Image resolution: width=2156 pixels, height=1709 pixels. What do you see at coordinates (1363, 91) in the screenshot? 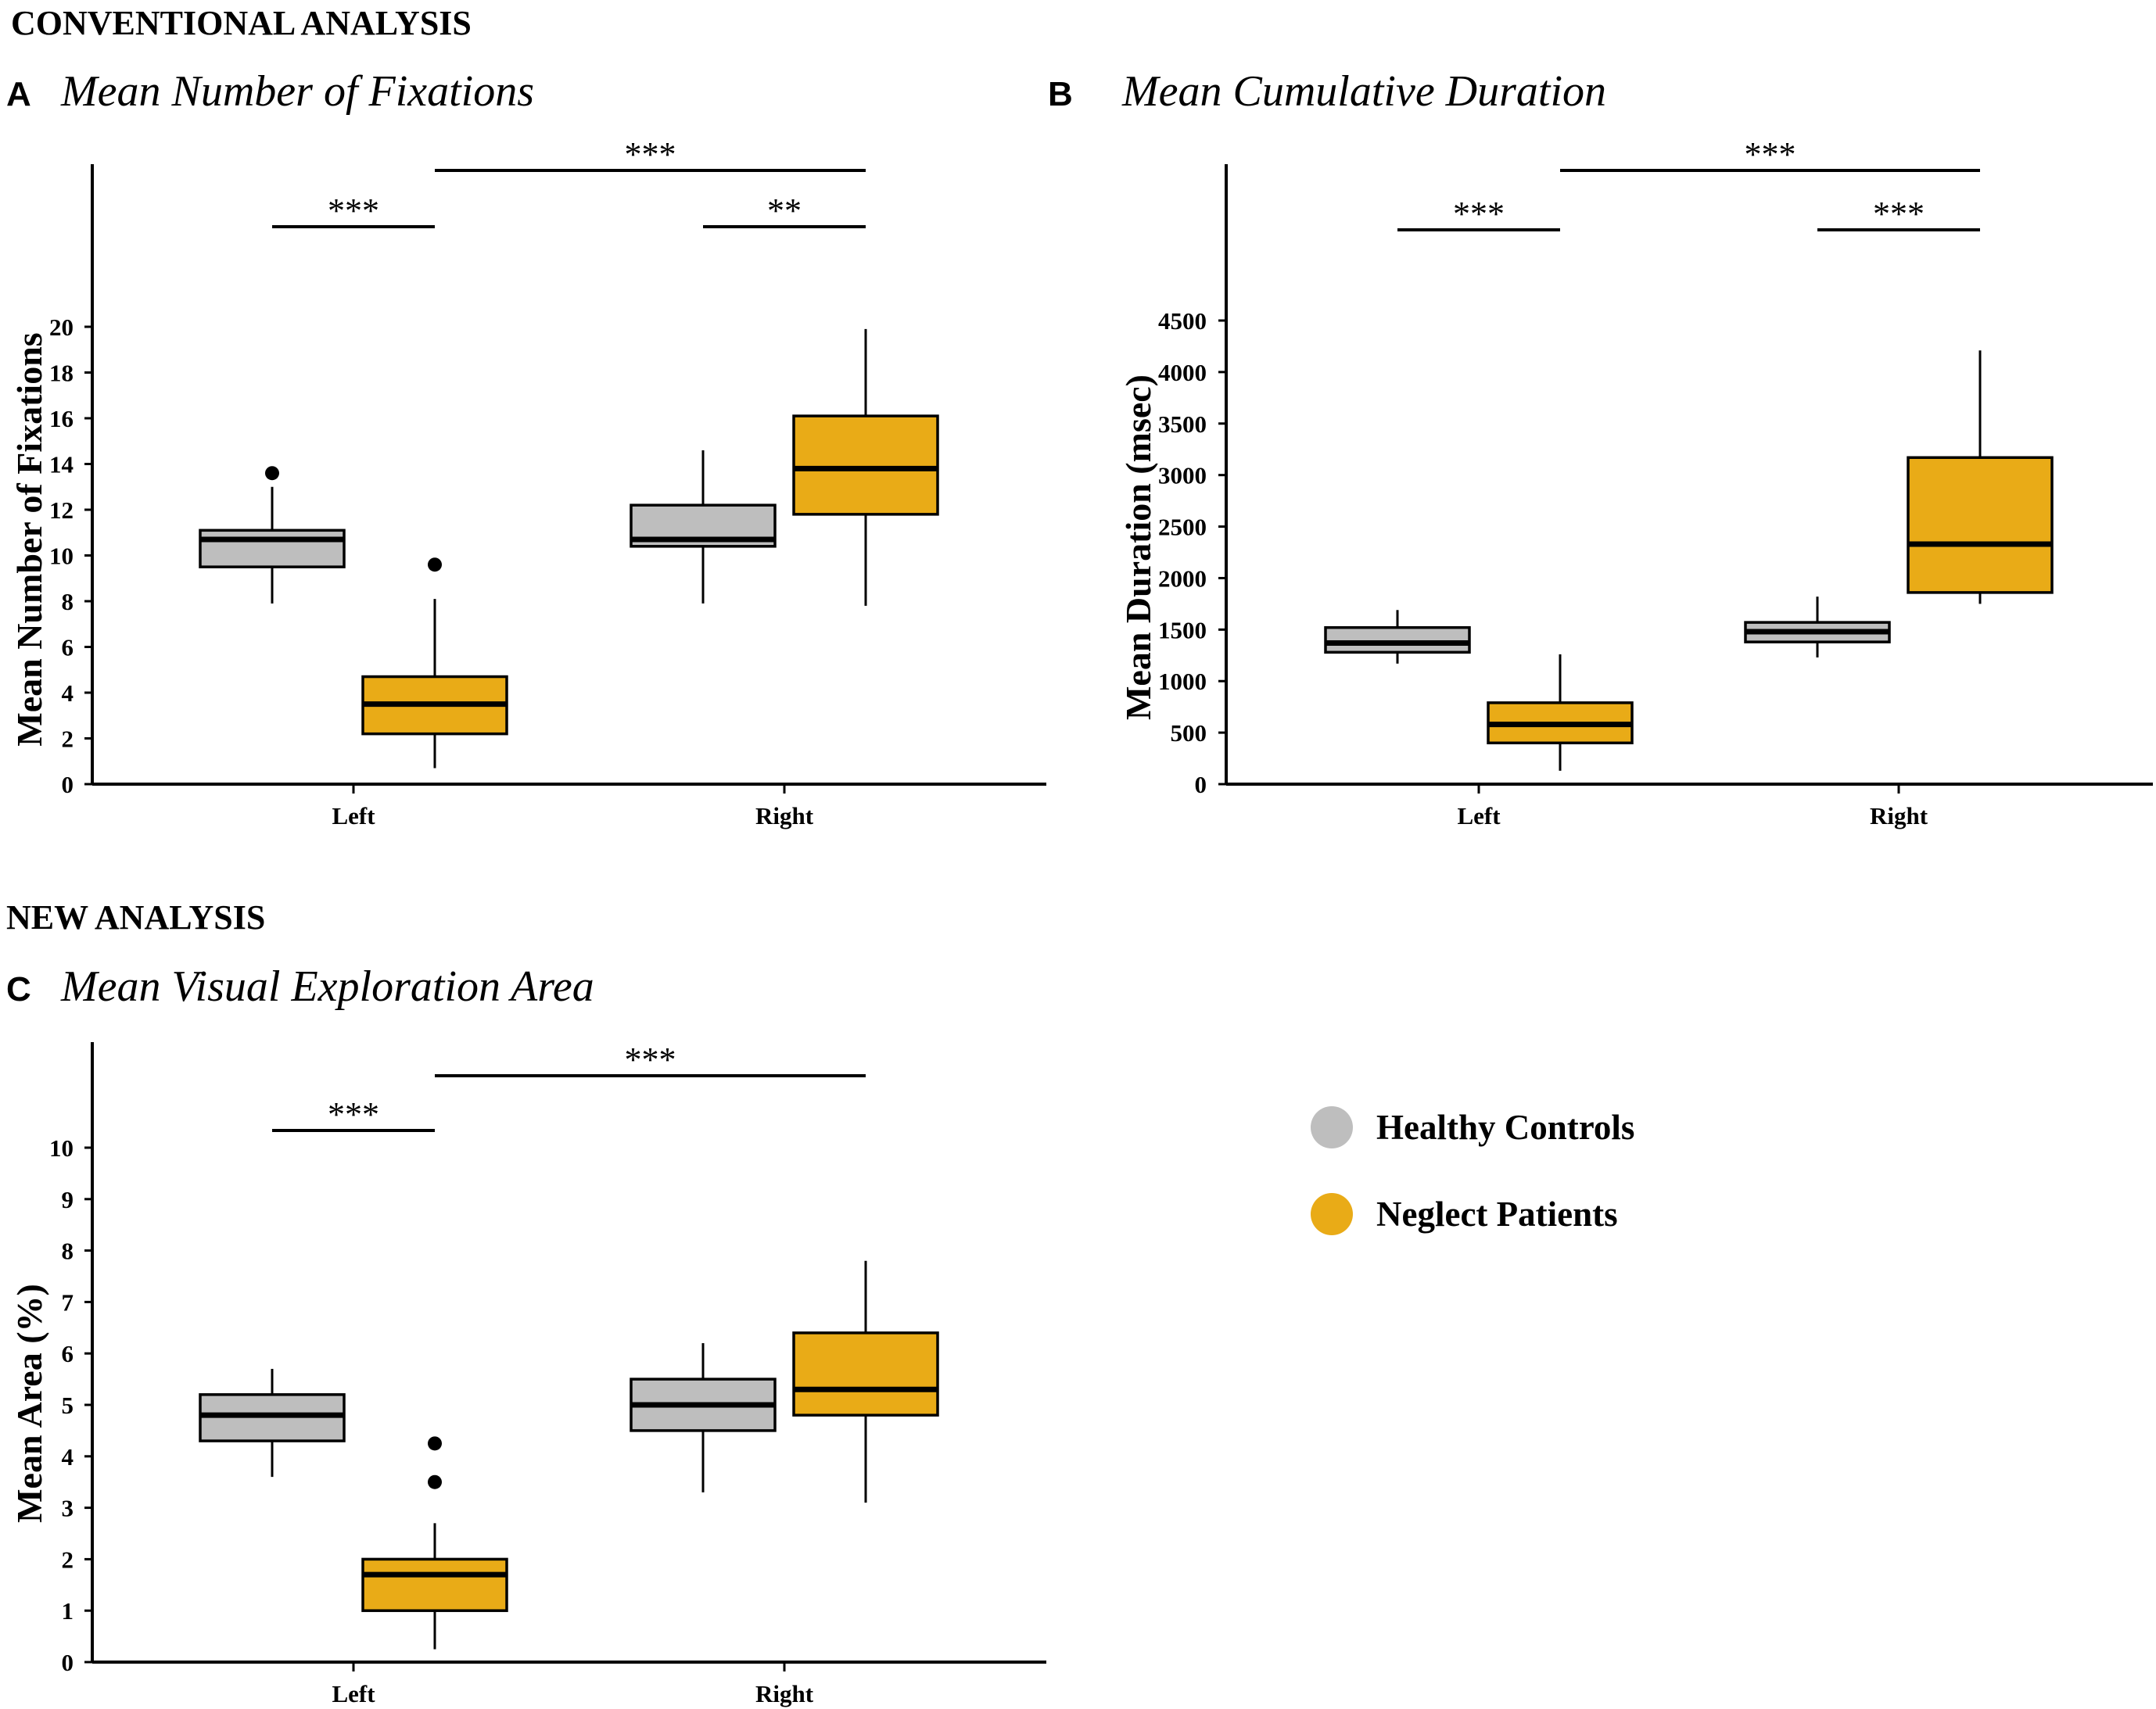
I see `panel-b-title: Mean Cumulative Duration` at bounding box center [1363, 91].